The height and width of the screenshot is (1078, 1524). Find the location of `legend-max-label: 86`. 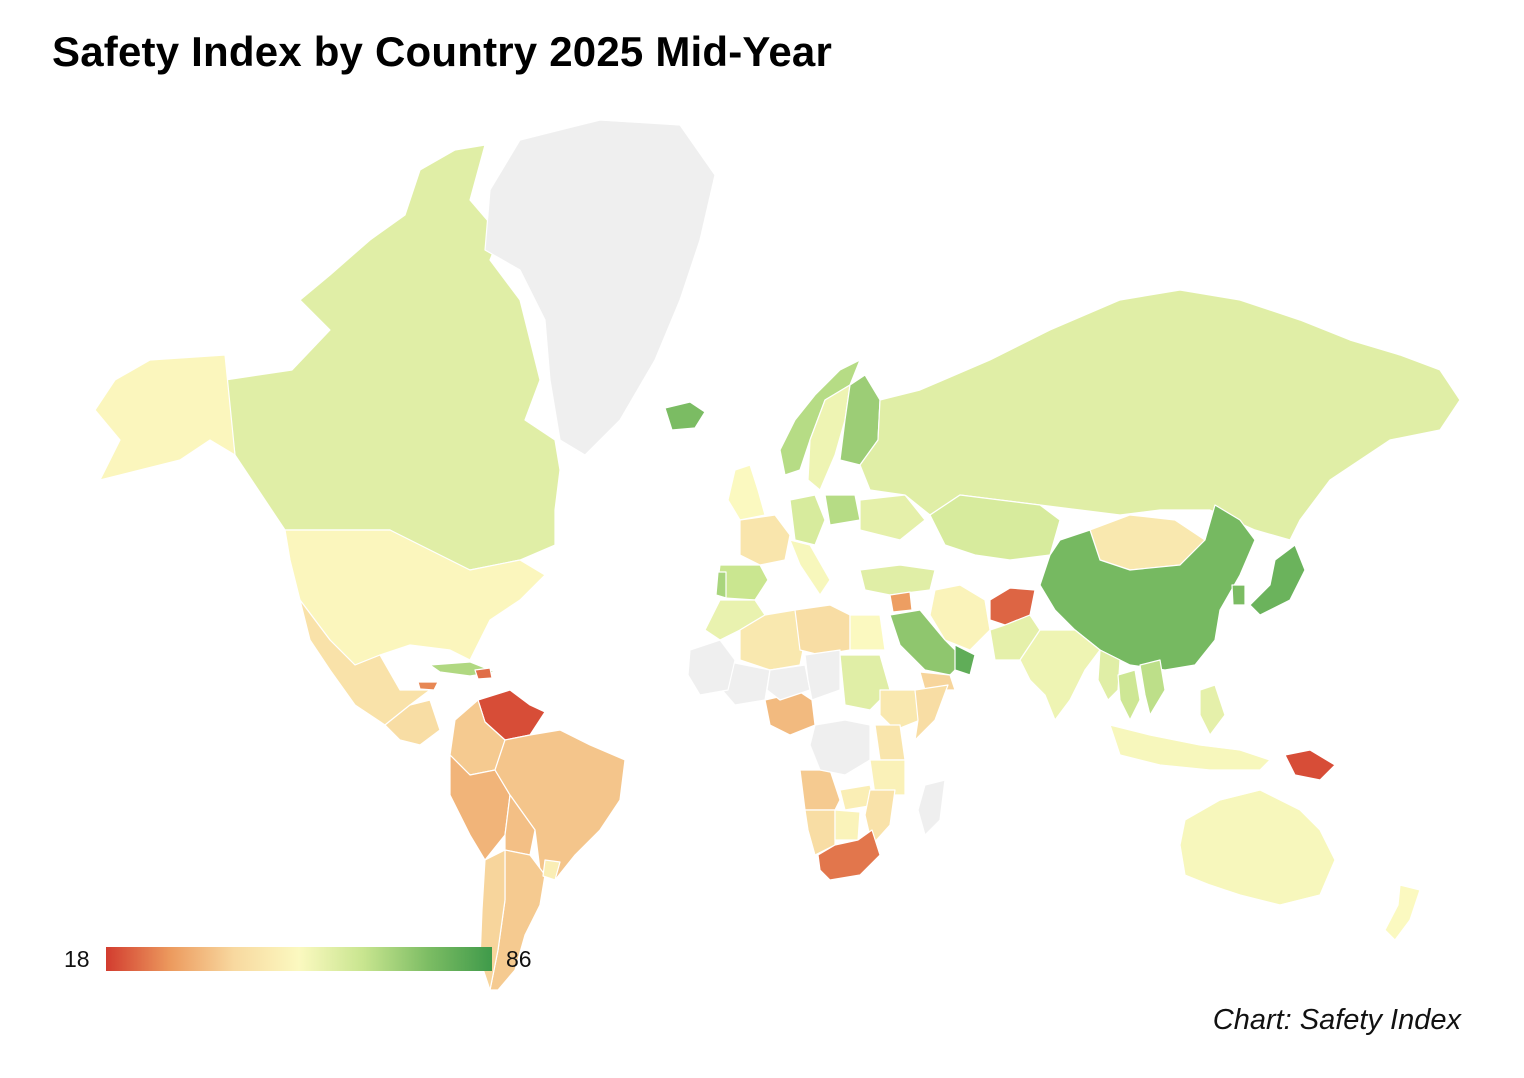

legend-max-label: 86 is located at coordinates (519, 959).